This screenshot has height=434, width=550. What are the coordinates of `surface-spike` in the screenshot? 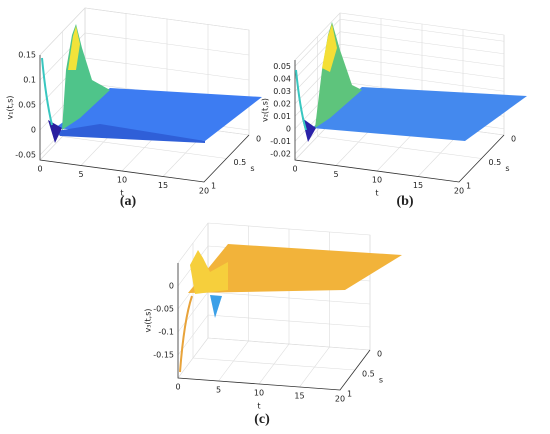 It's located at (216, 306).